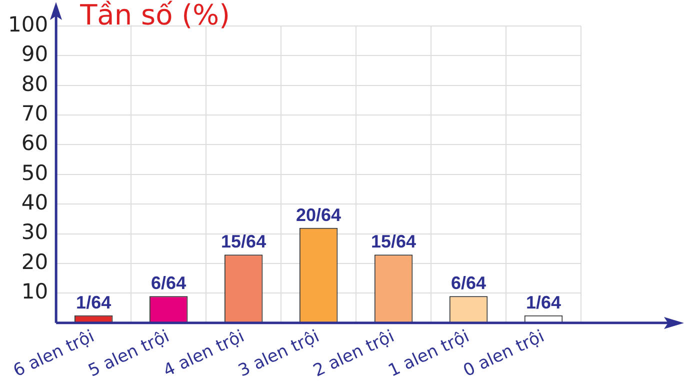 This screenshot has width=691, height=386. Describe the element at coordinates (34, 232) in the screenshot. I see `y-tick-label: 30` at that location.